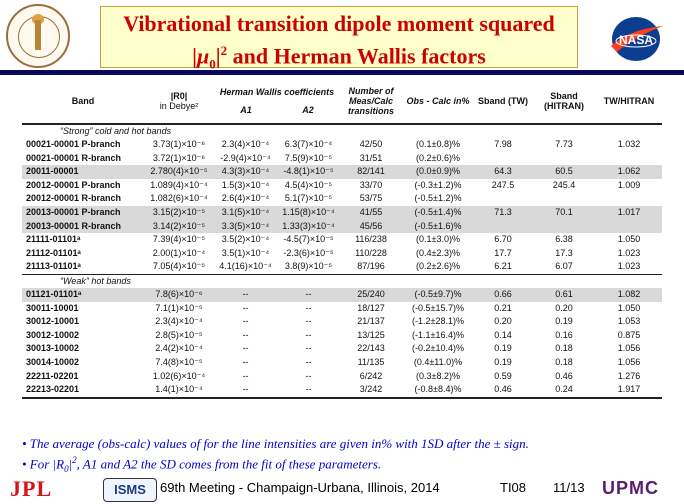 This screenshot has width=684, height=504. Describe the element at coordinates (342, 280) in the screenshot. I see `section-label-weak: “Weak” hot bands` at that location.